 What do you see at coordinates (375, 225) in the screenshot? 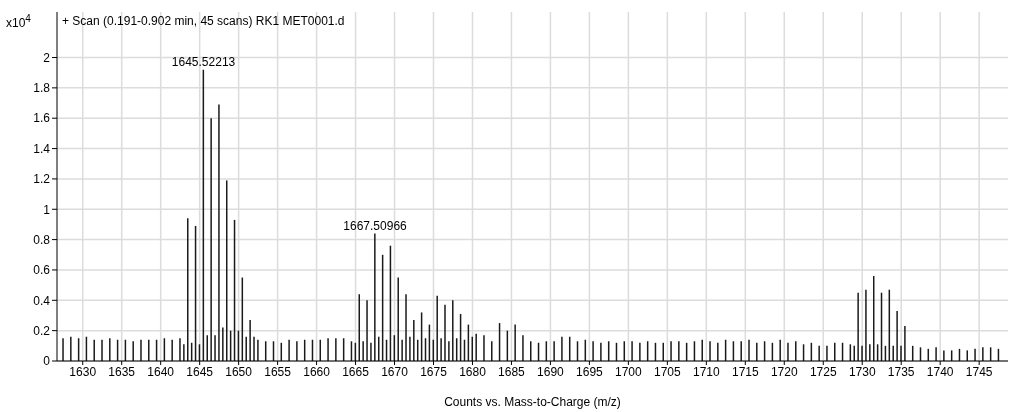
I see `annotation: 1667.50966` at bounding box center [375, 225].